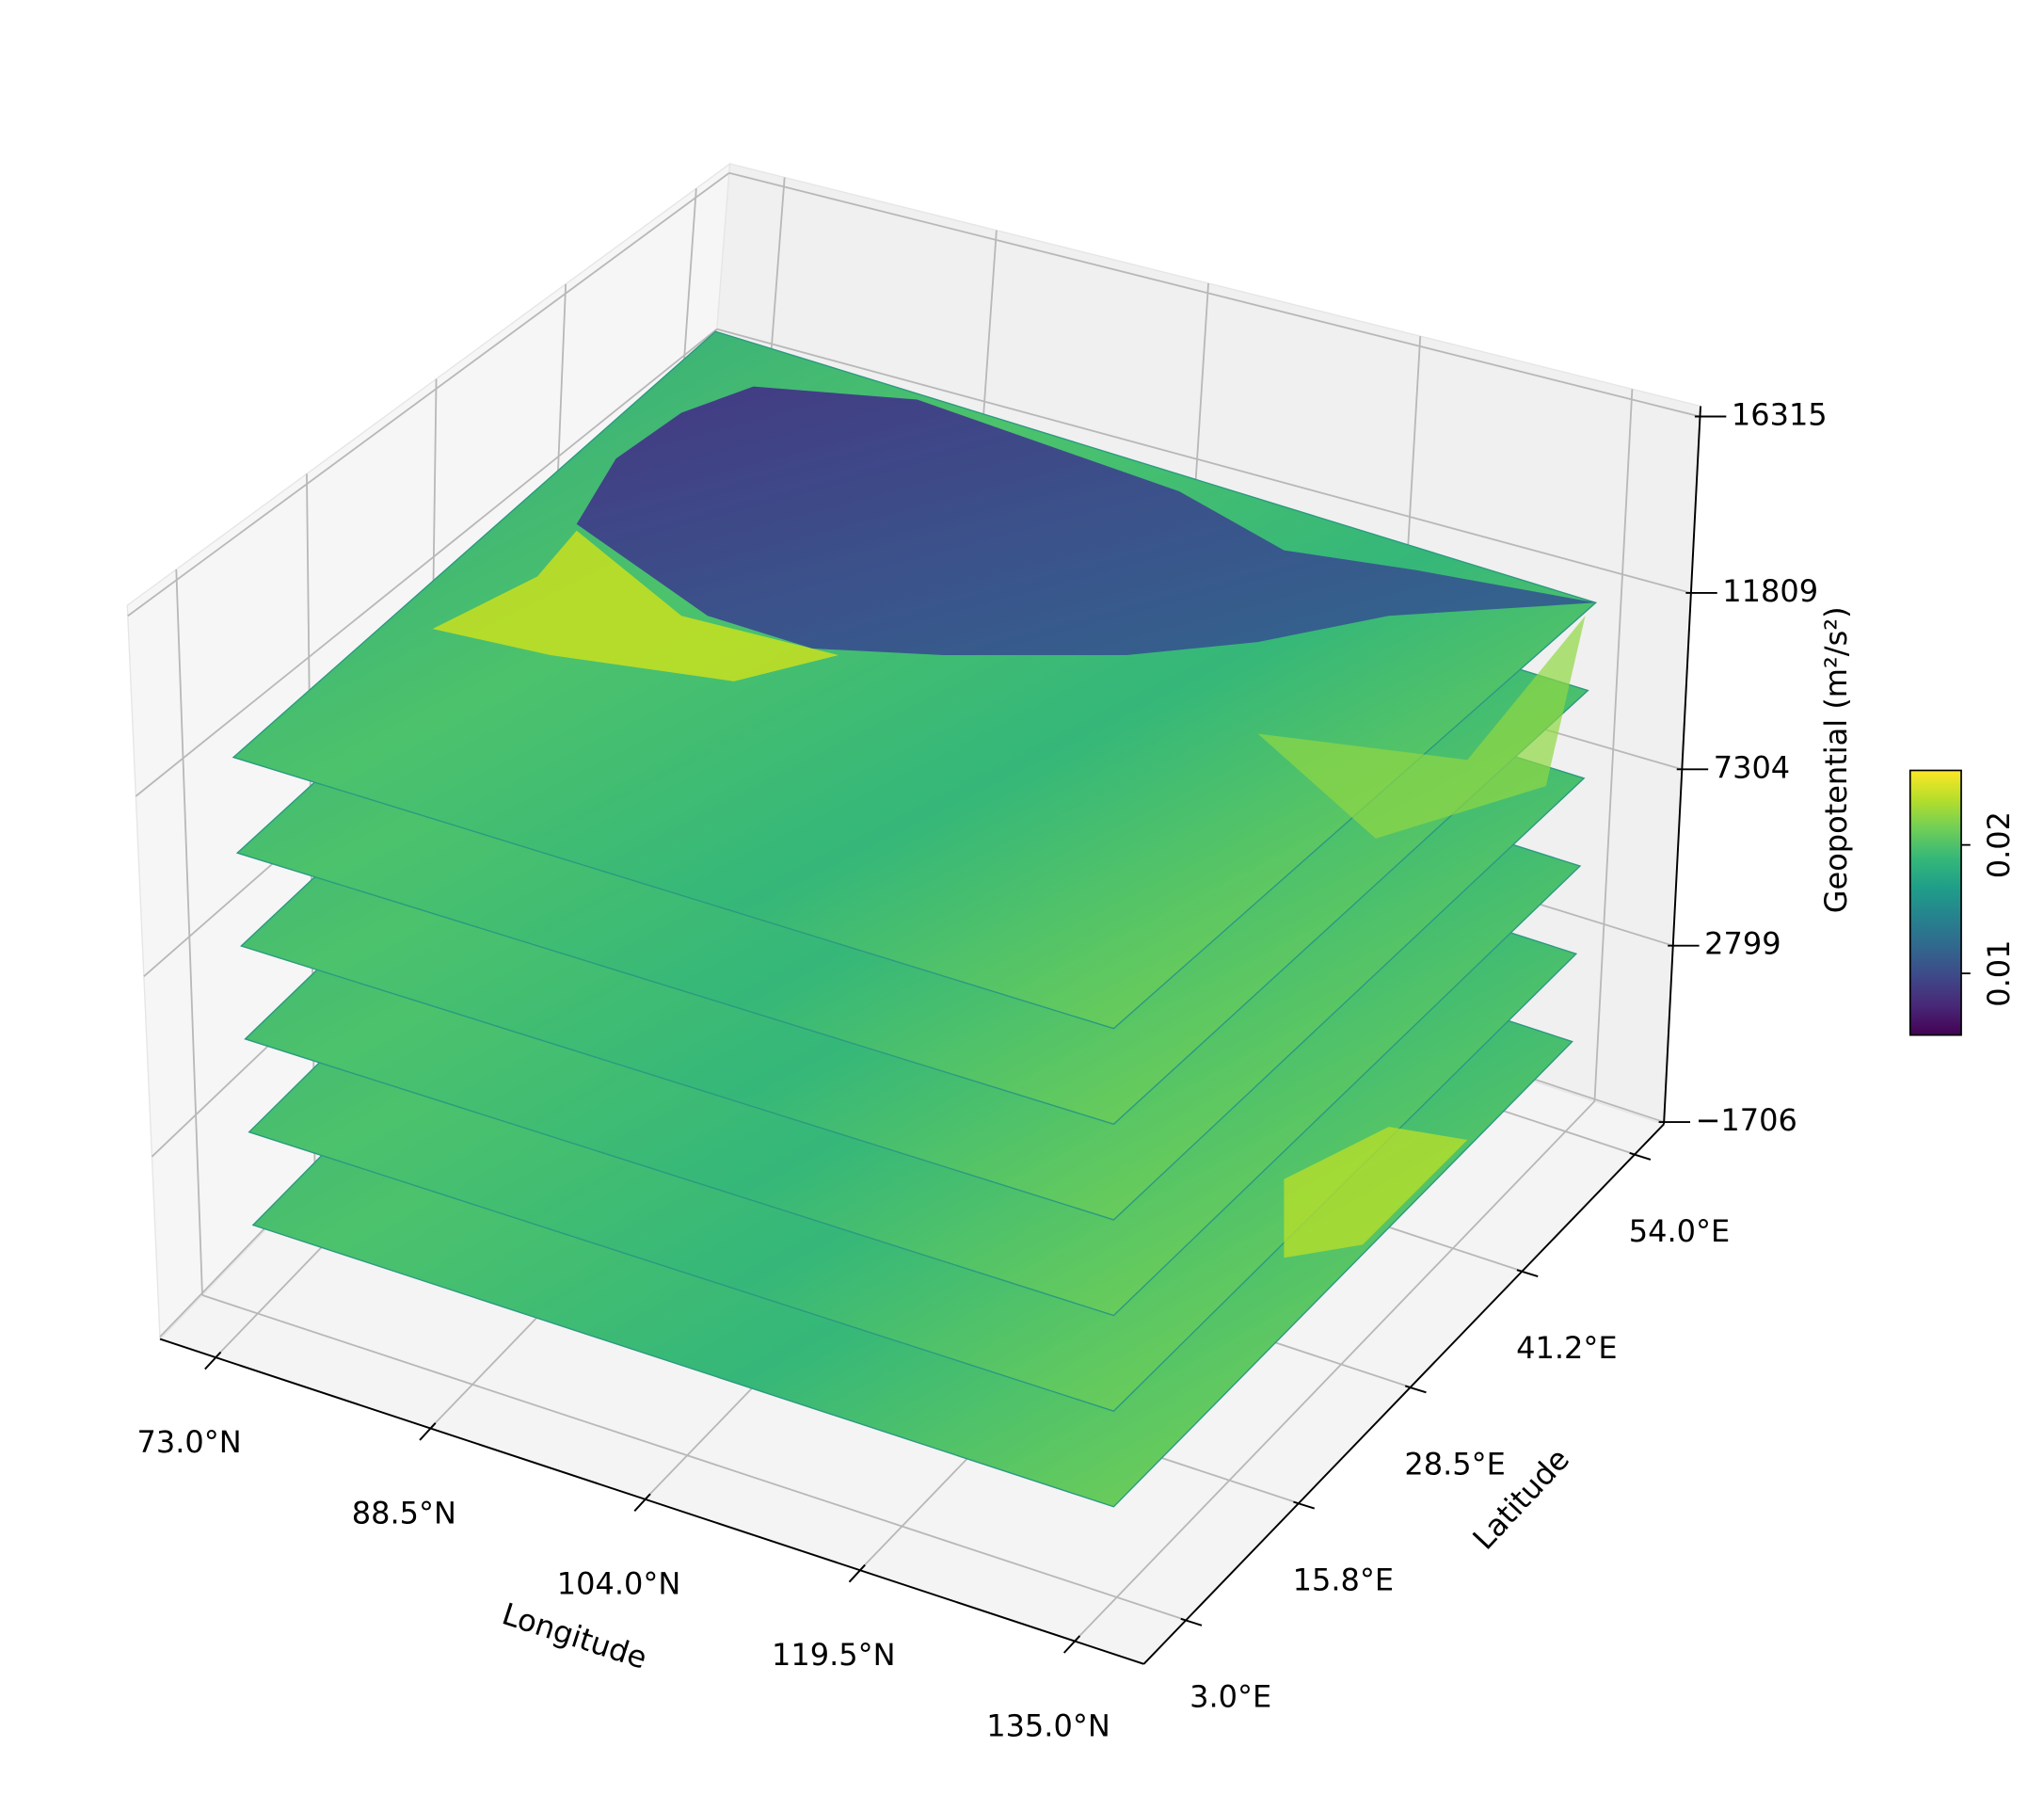  Describe the element at coordinates (1752, 767) in the screenshot. I see `z-tick-label: 7304` at that location.